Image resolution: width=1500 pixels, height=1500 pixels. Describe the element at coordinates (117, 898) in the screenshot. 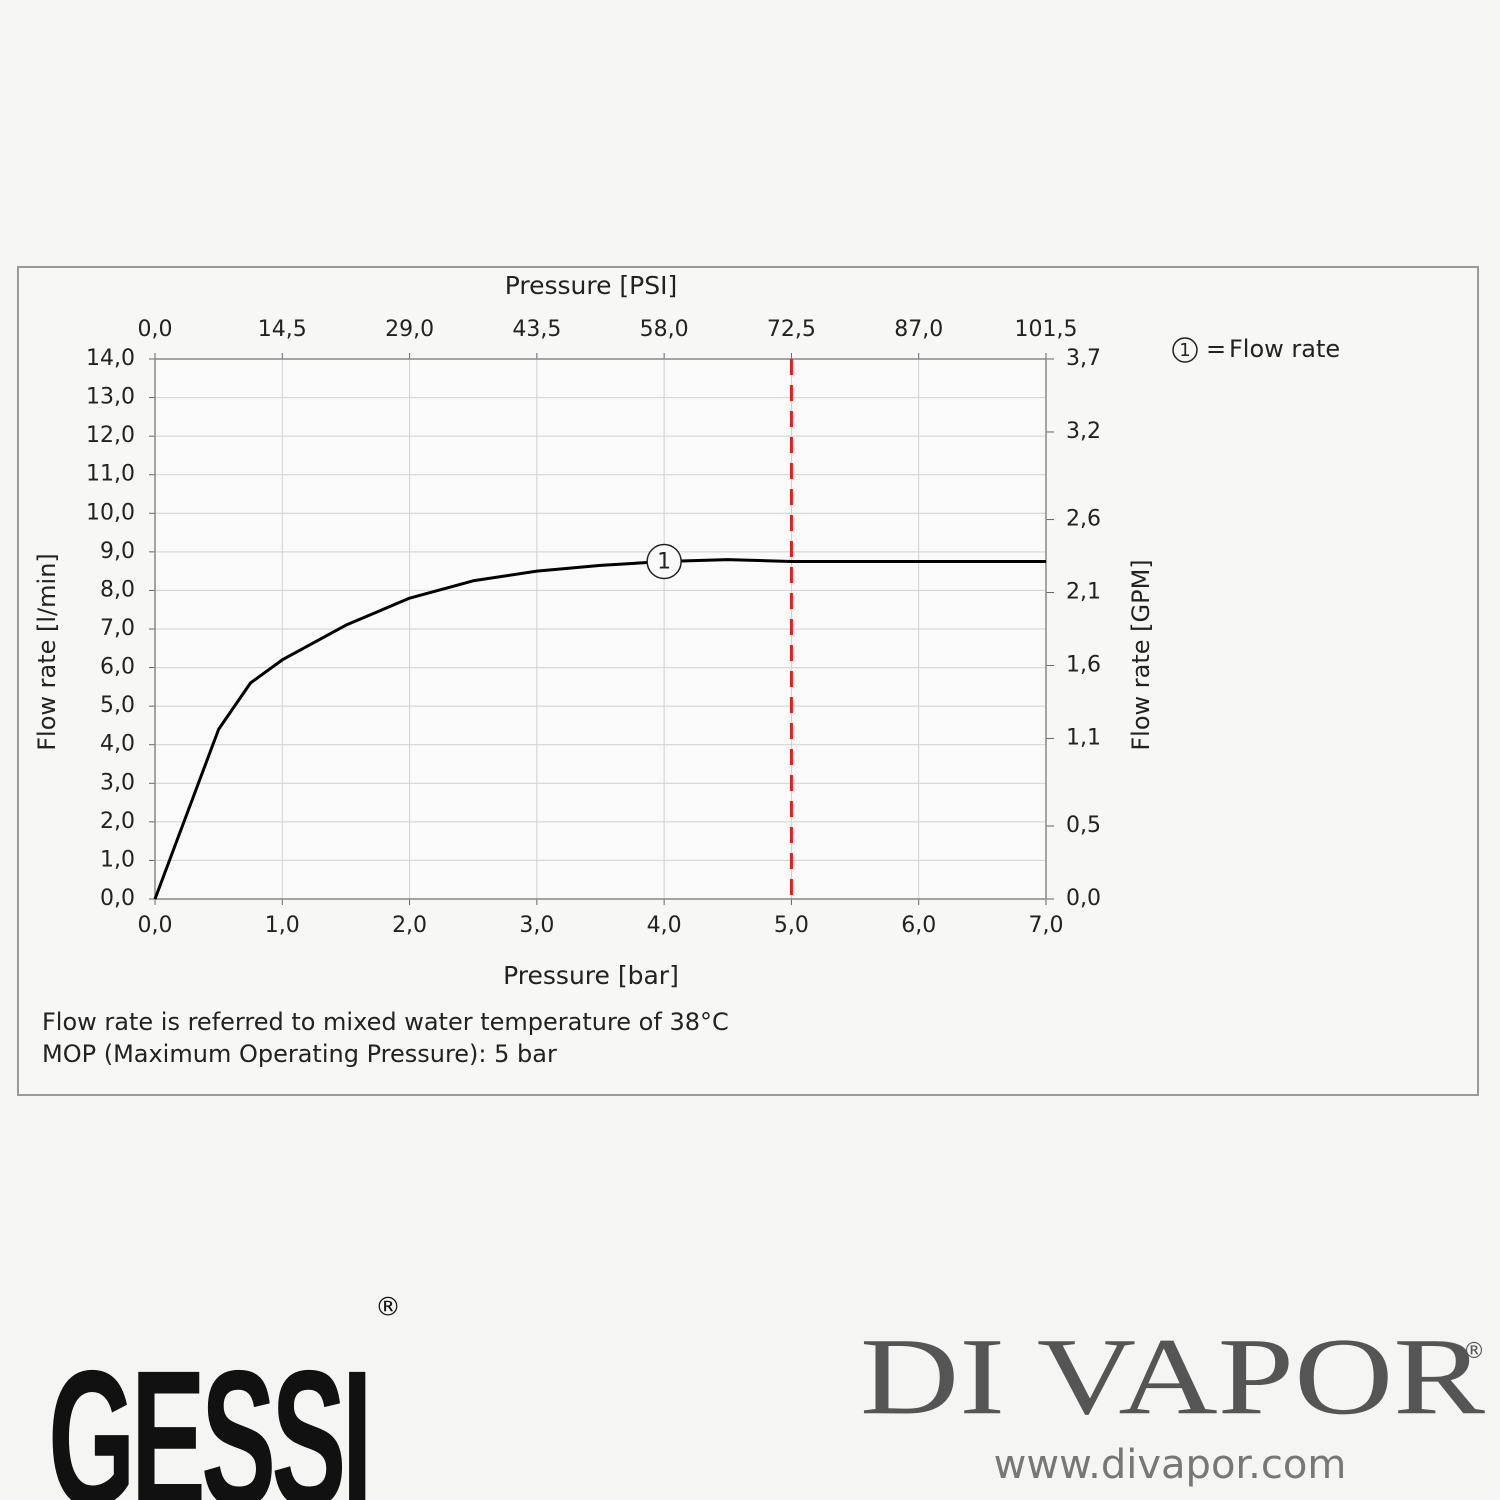

I see `y-tick-label: 0,0` at that location.